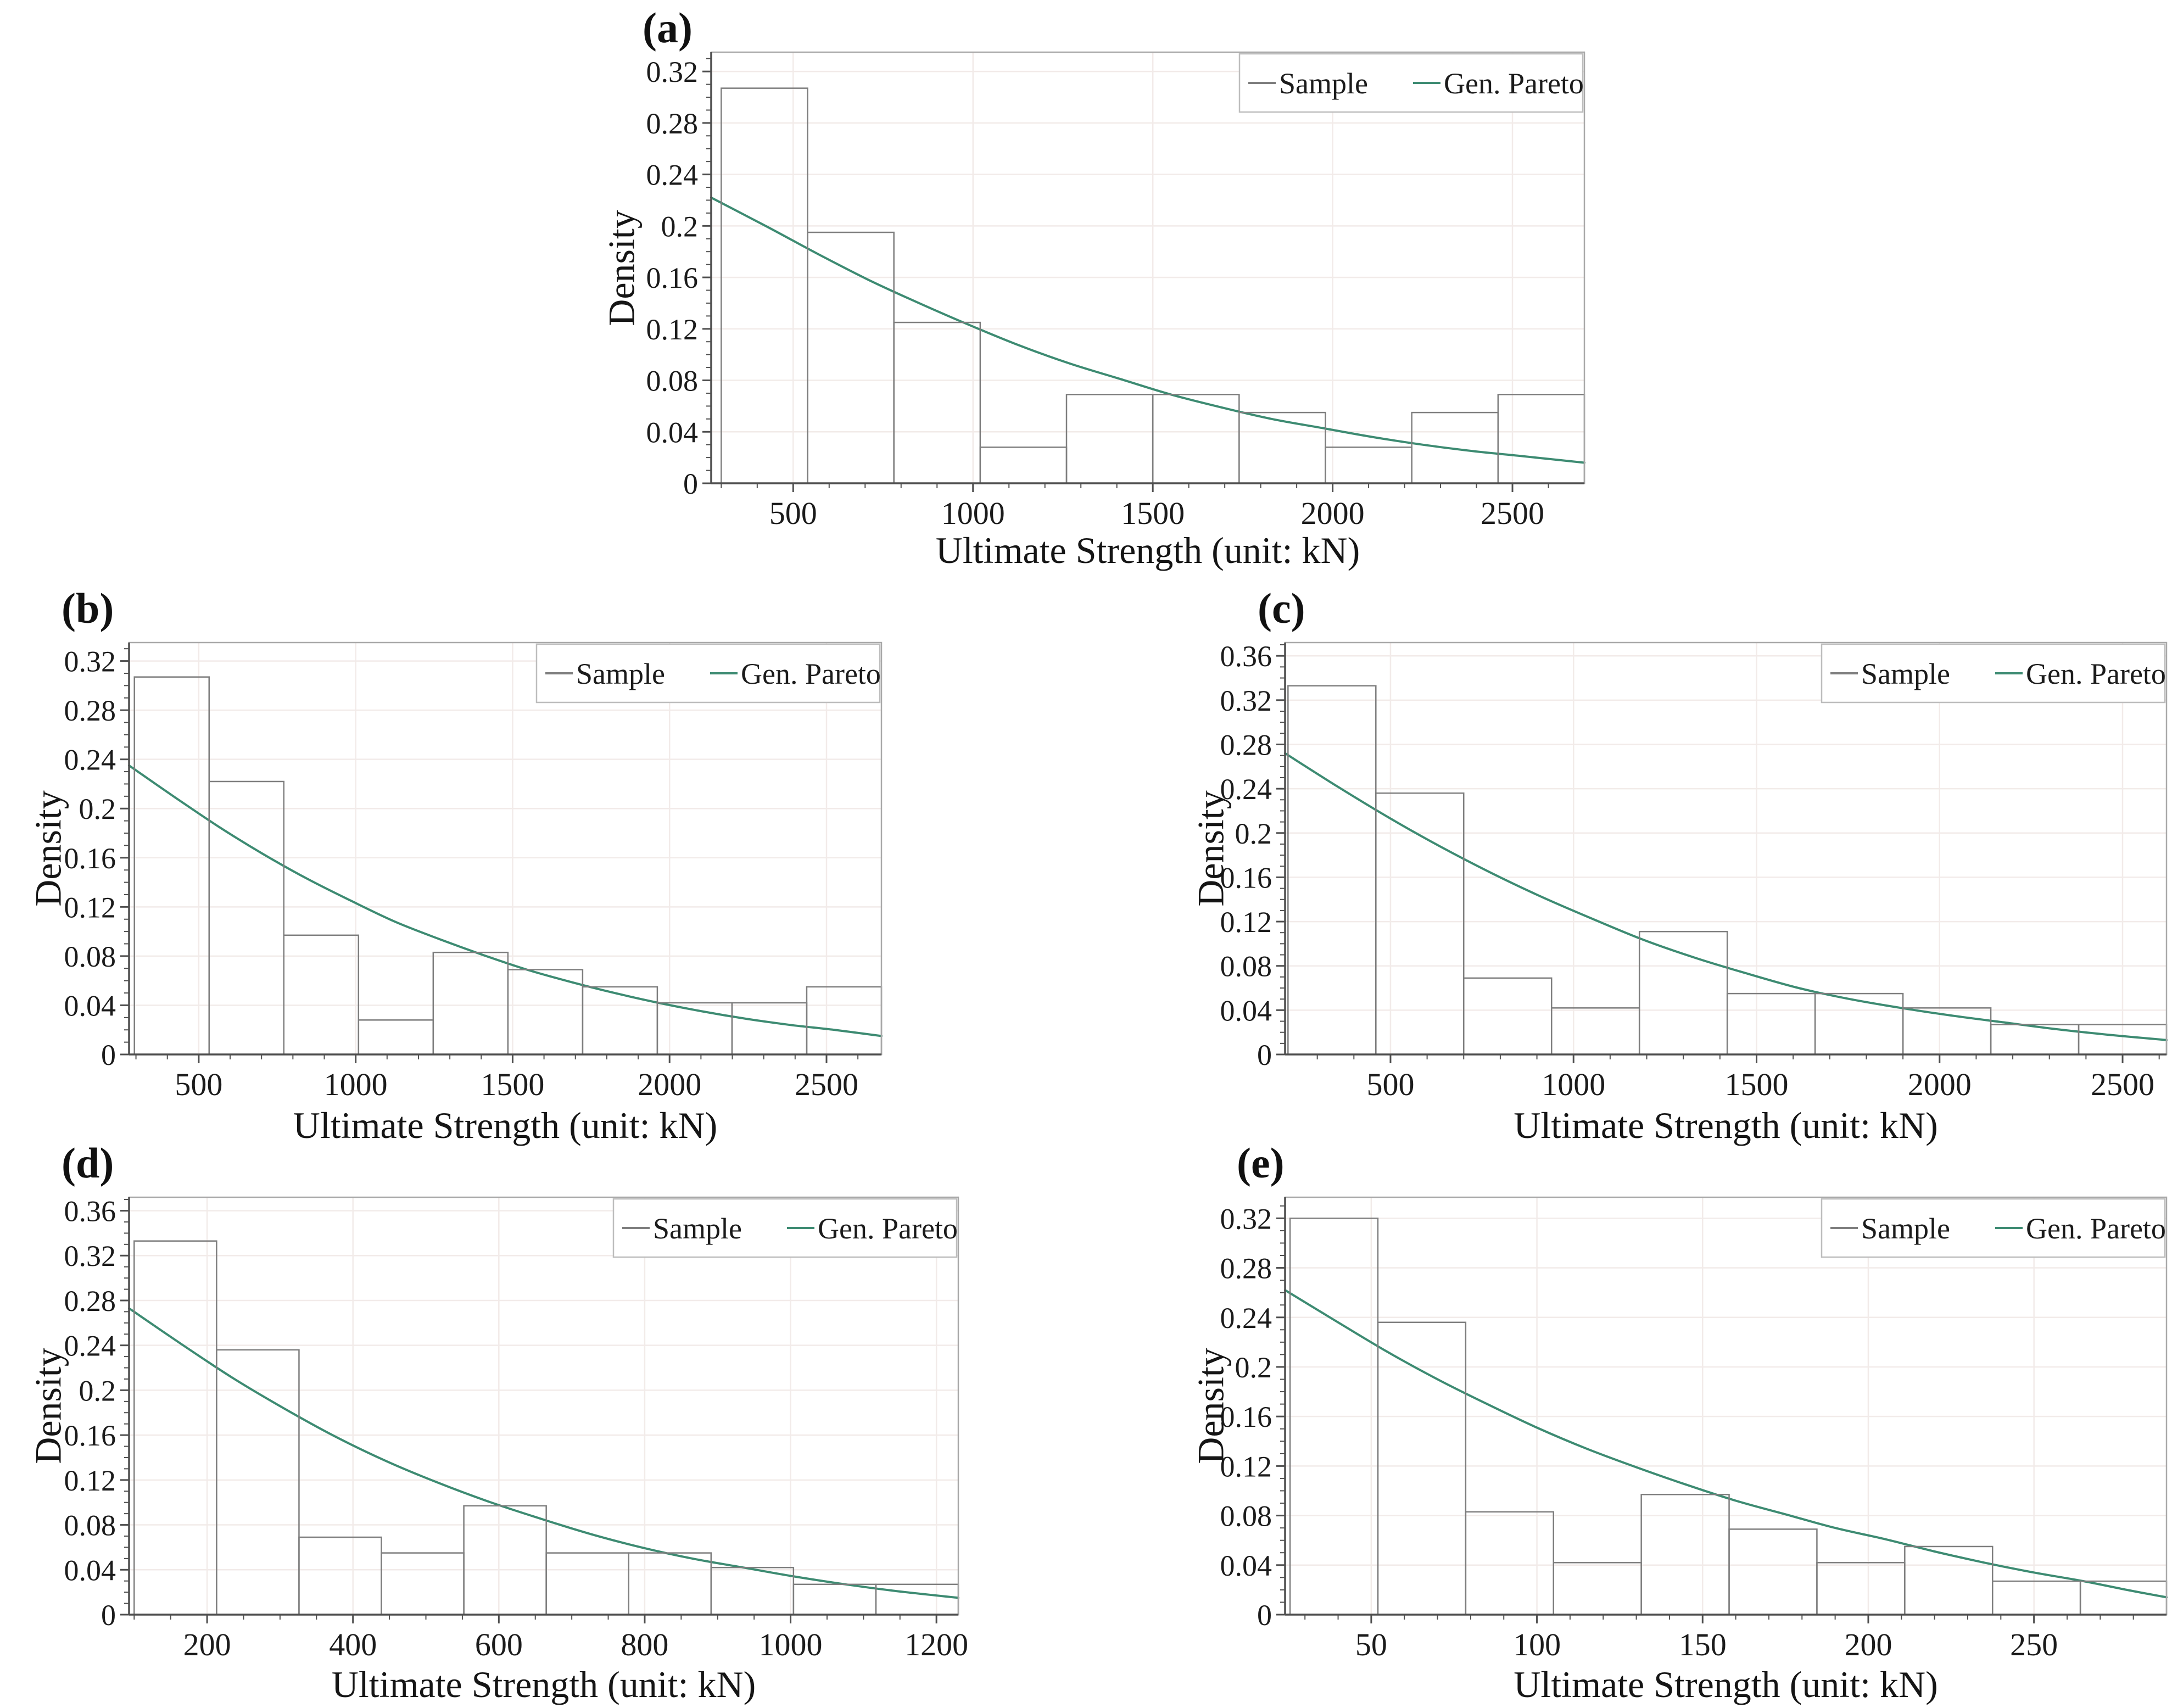 The image size is (2172, 1708). I want to click on svg-text: 0.36, so click(1246, 656).